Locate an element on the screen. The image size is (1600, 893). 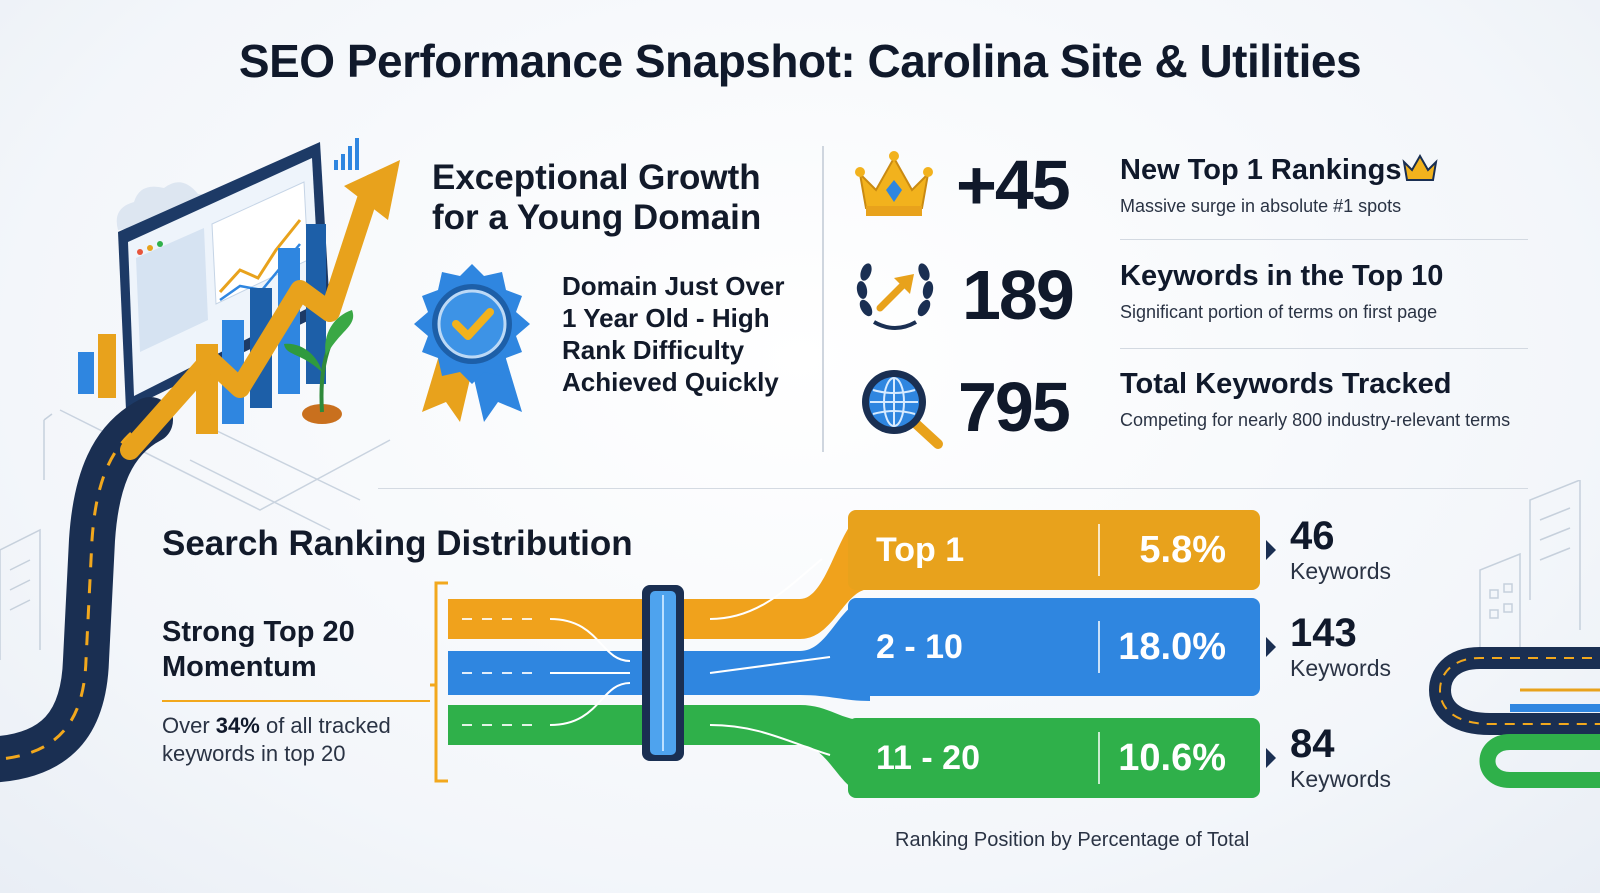
momentum-highlight: 34% is located at coordinates (237, 725).